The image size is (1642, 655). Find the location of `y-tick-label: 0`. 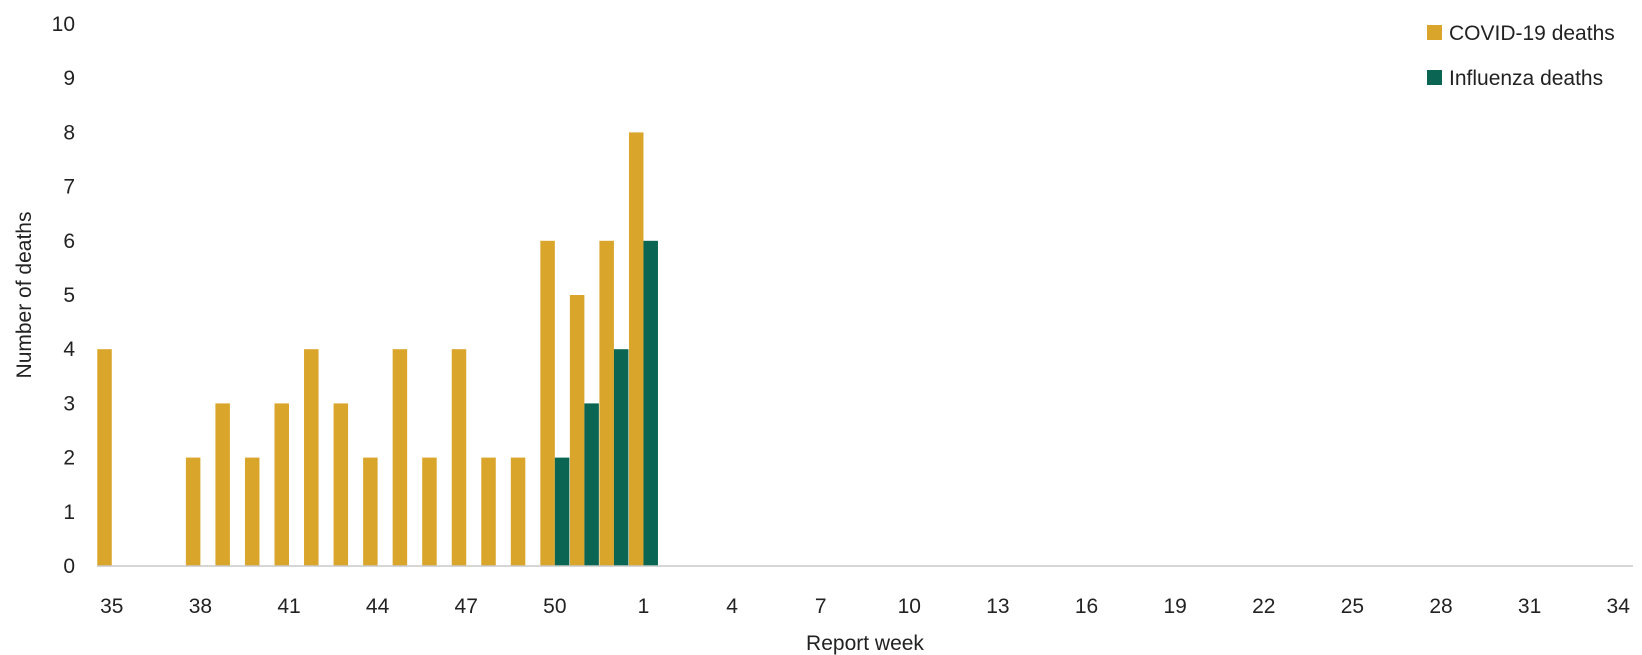

y-tick-label: 0 is located at coordinates (69, 566).